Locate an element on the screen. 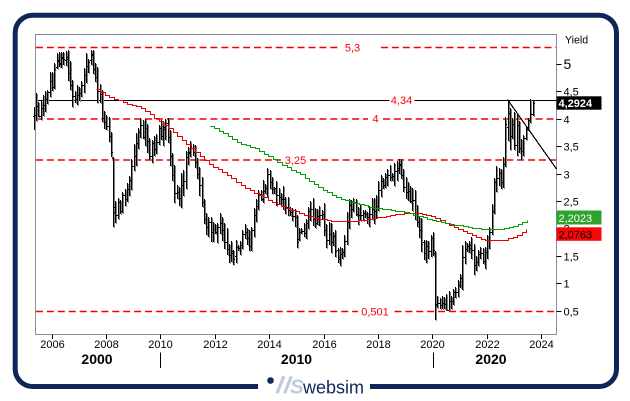  svg-text: 1 is located at coordinates (567, 285).